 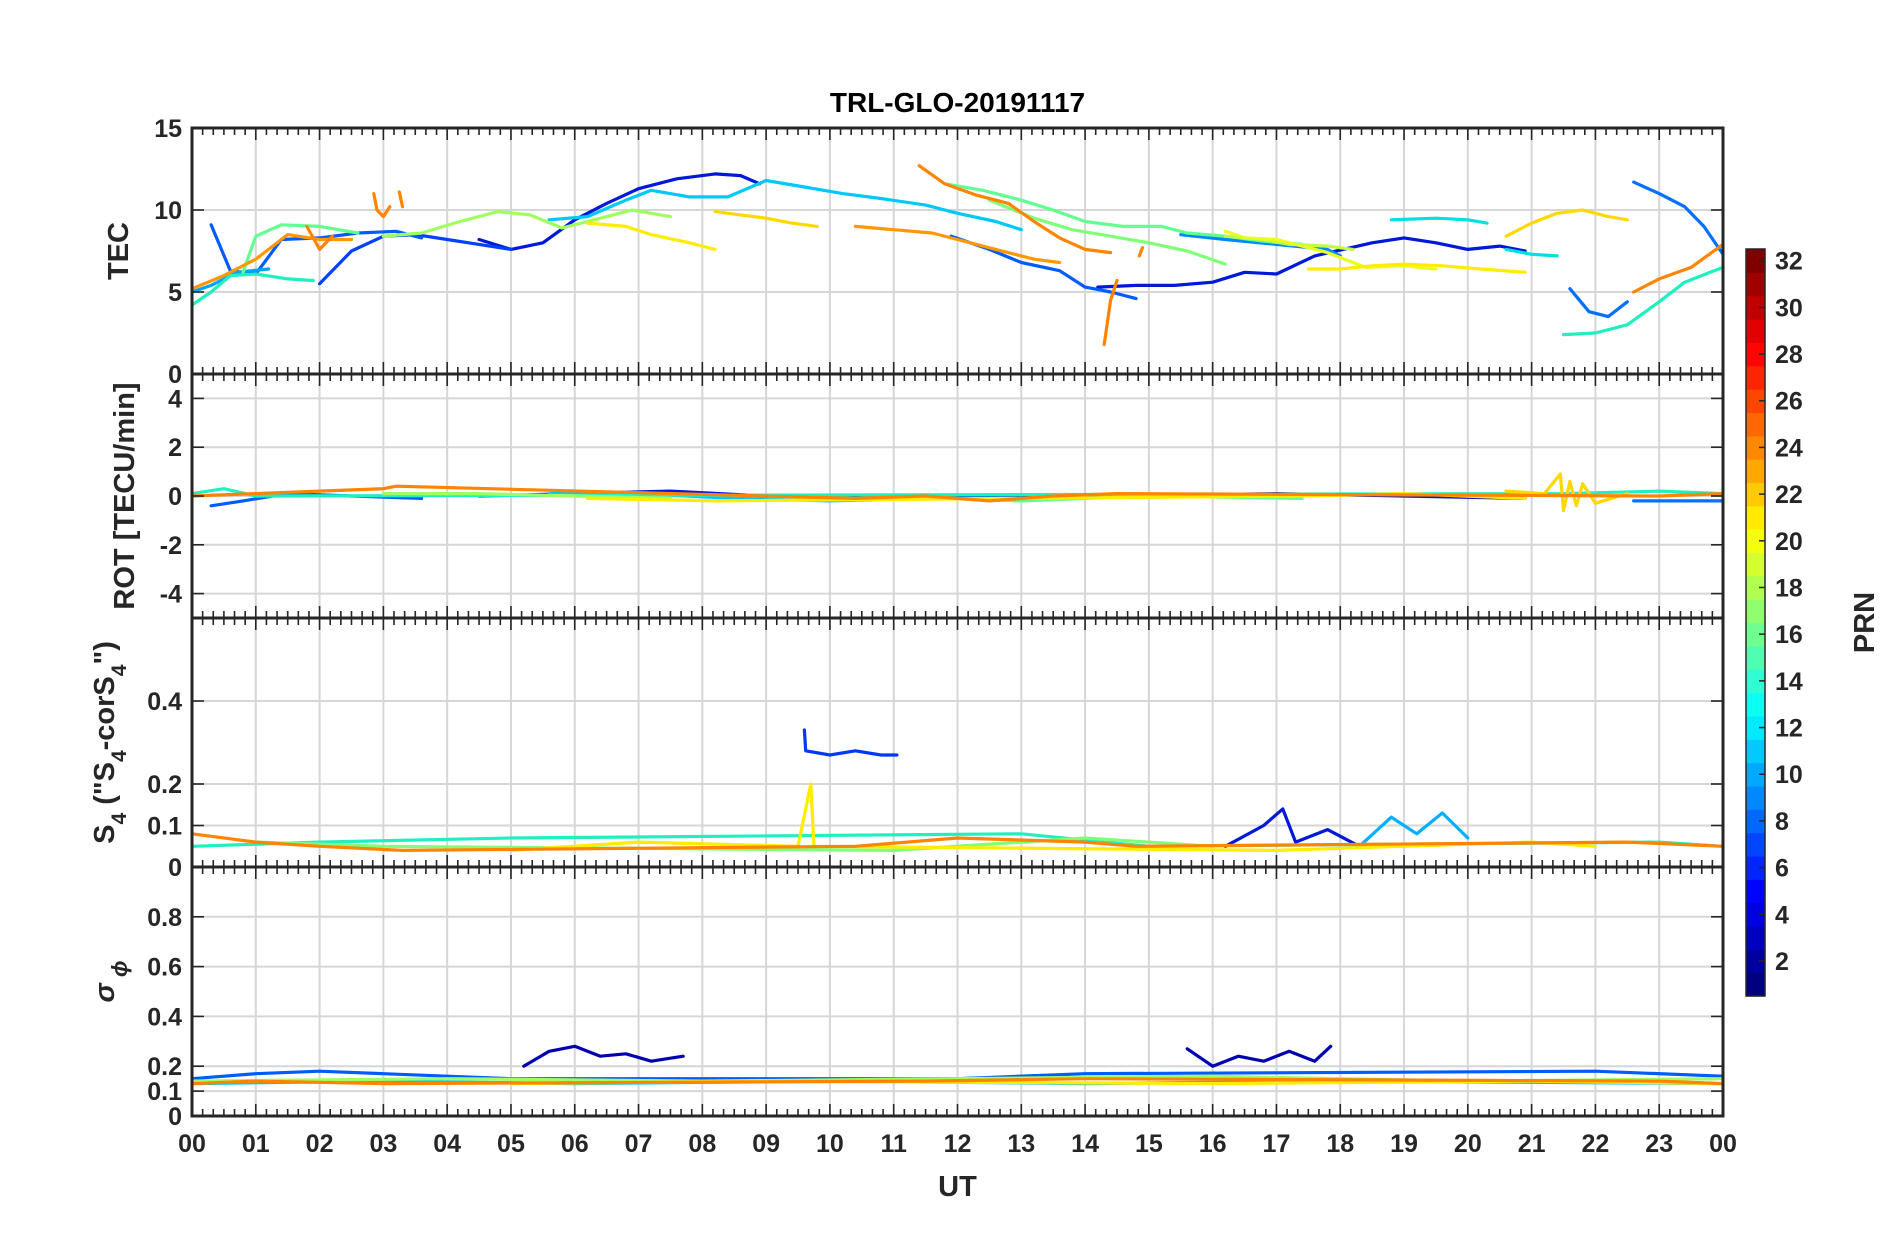 I want to click on y-axis-label: TEC, so click(x=119, y=251).